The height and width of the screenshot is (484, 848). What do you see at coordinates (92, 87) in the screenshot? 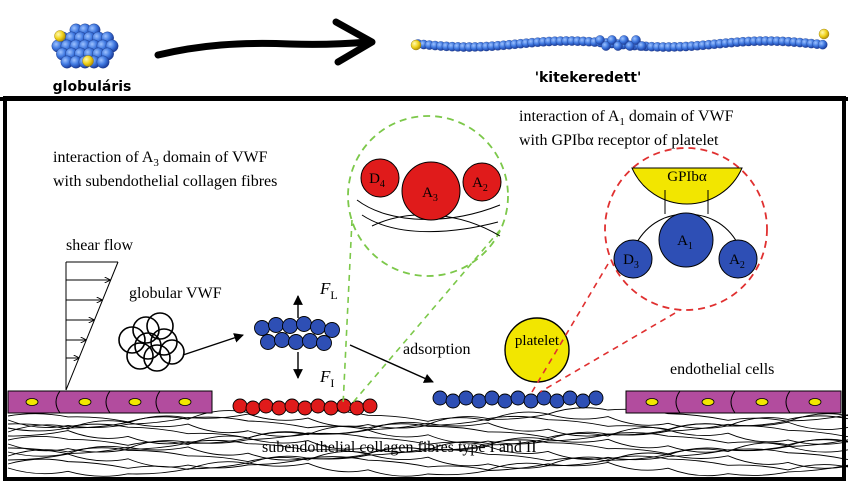
I see `globular-label: globuláris` at bounding box center [92, 87].